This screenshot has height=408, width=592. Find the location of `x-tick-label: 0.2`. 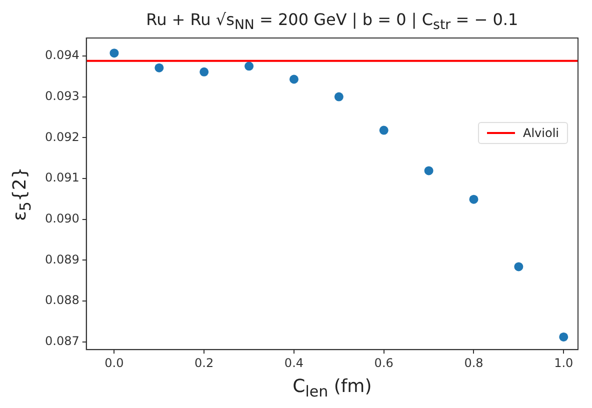

x-tick-label: 0.2 is located at coordinates (204, 363).